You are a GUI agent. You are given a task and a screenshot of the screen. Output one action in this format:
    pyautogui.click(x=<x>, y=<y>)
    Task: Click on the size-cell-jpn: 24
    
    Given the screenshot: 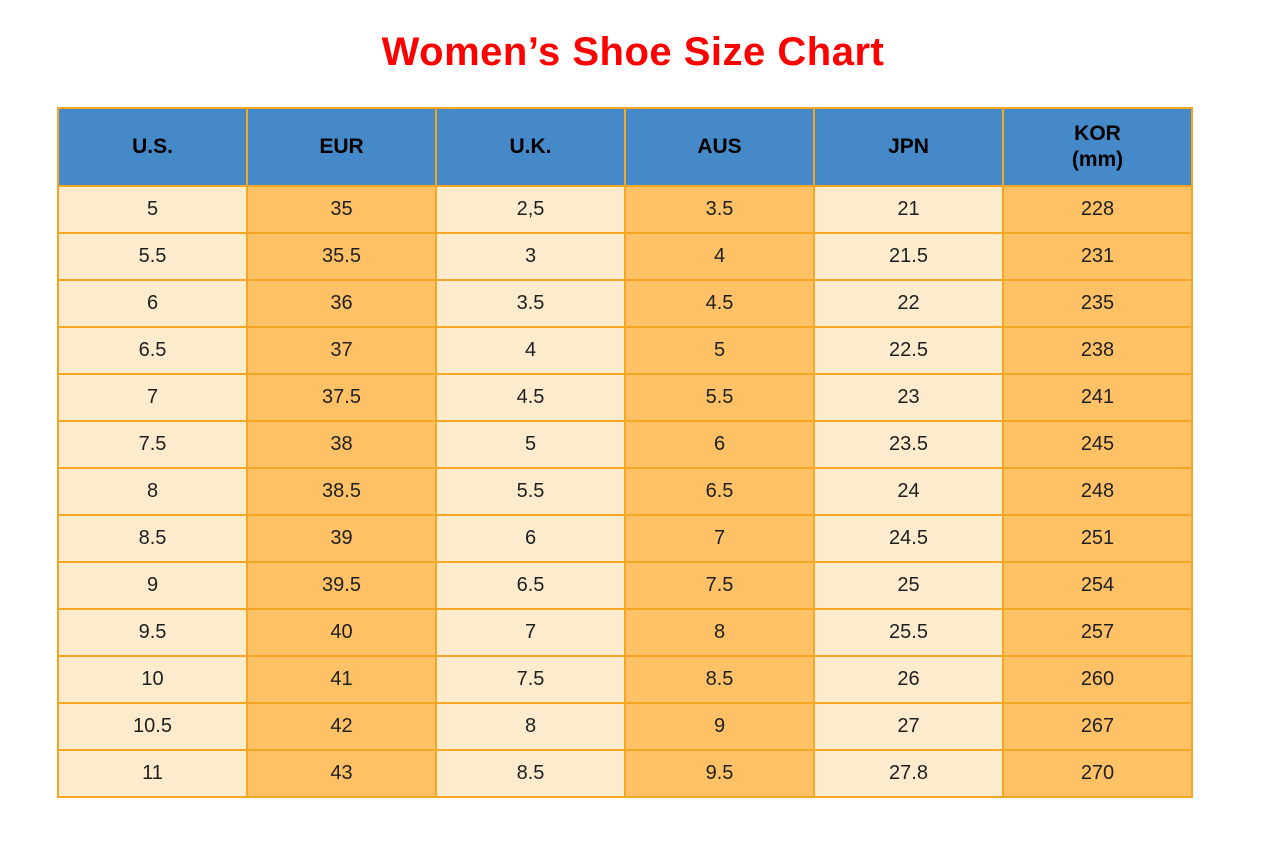 What is the action you would take?
    pyautogui.click(x=908, y=491)
    